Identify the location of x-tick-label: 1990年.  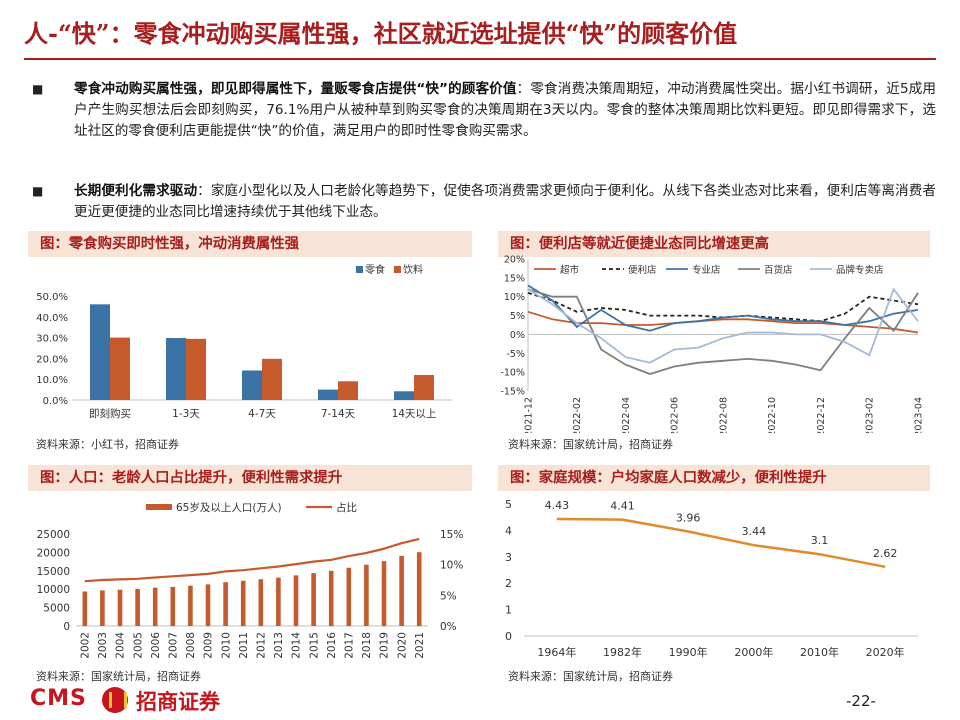
(688, 652).